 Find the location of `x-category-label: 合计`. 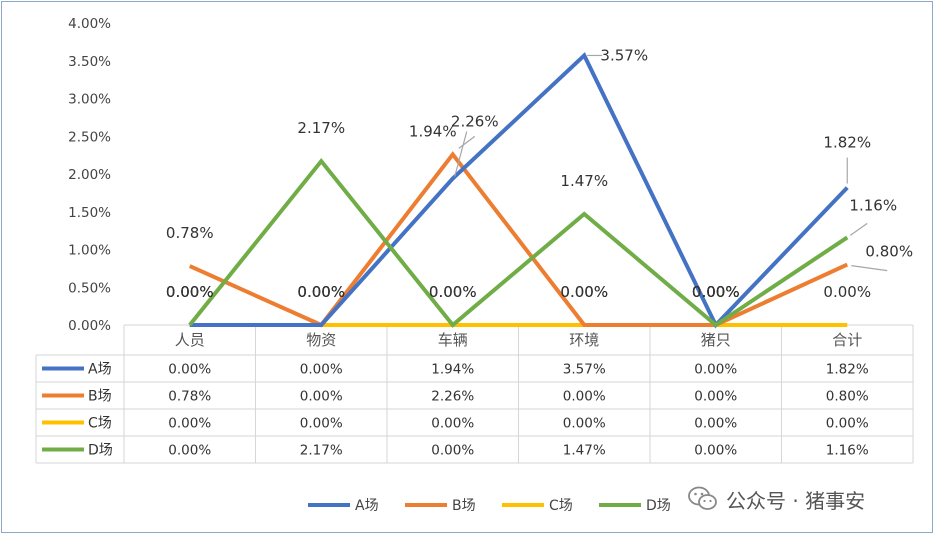

x-category-label: 合计 is located at coordinates (847, 340).